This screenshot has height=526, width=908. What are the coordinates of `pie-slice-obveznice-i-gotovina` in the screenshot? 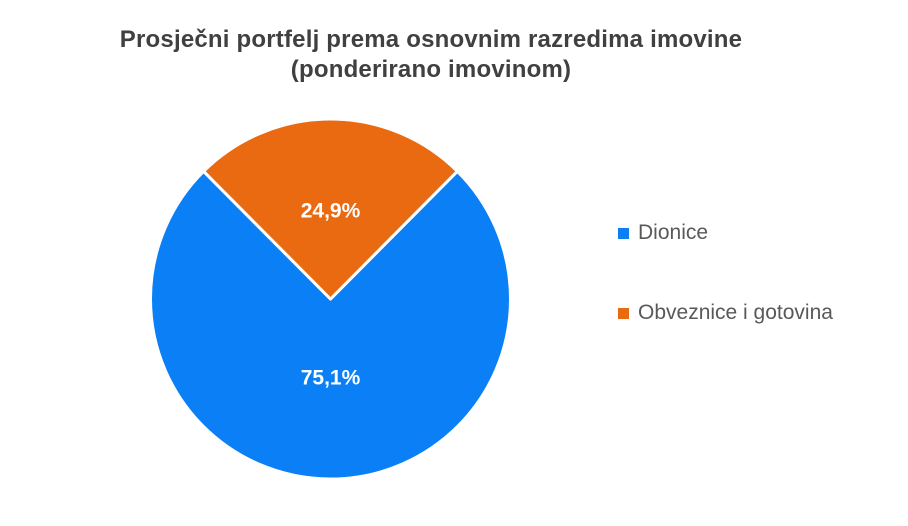 It's located at (330, 209).